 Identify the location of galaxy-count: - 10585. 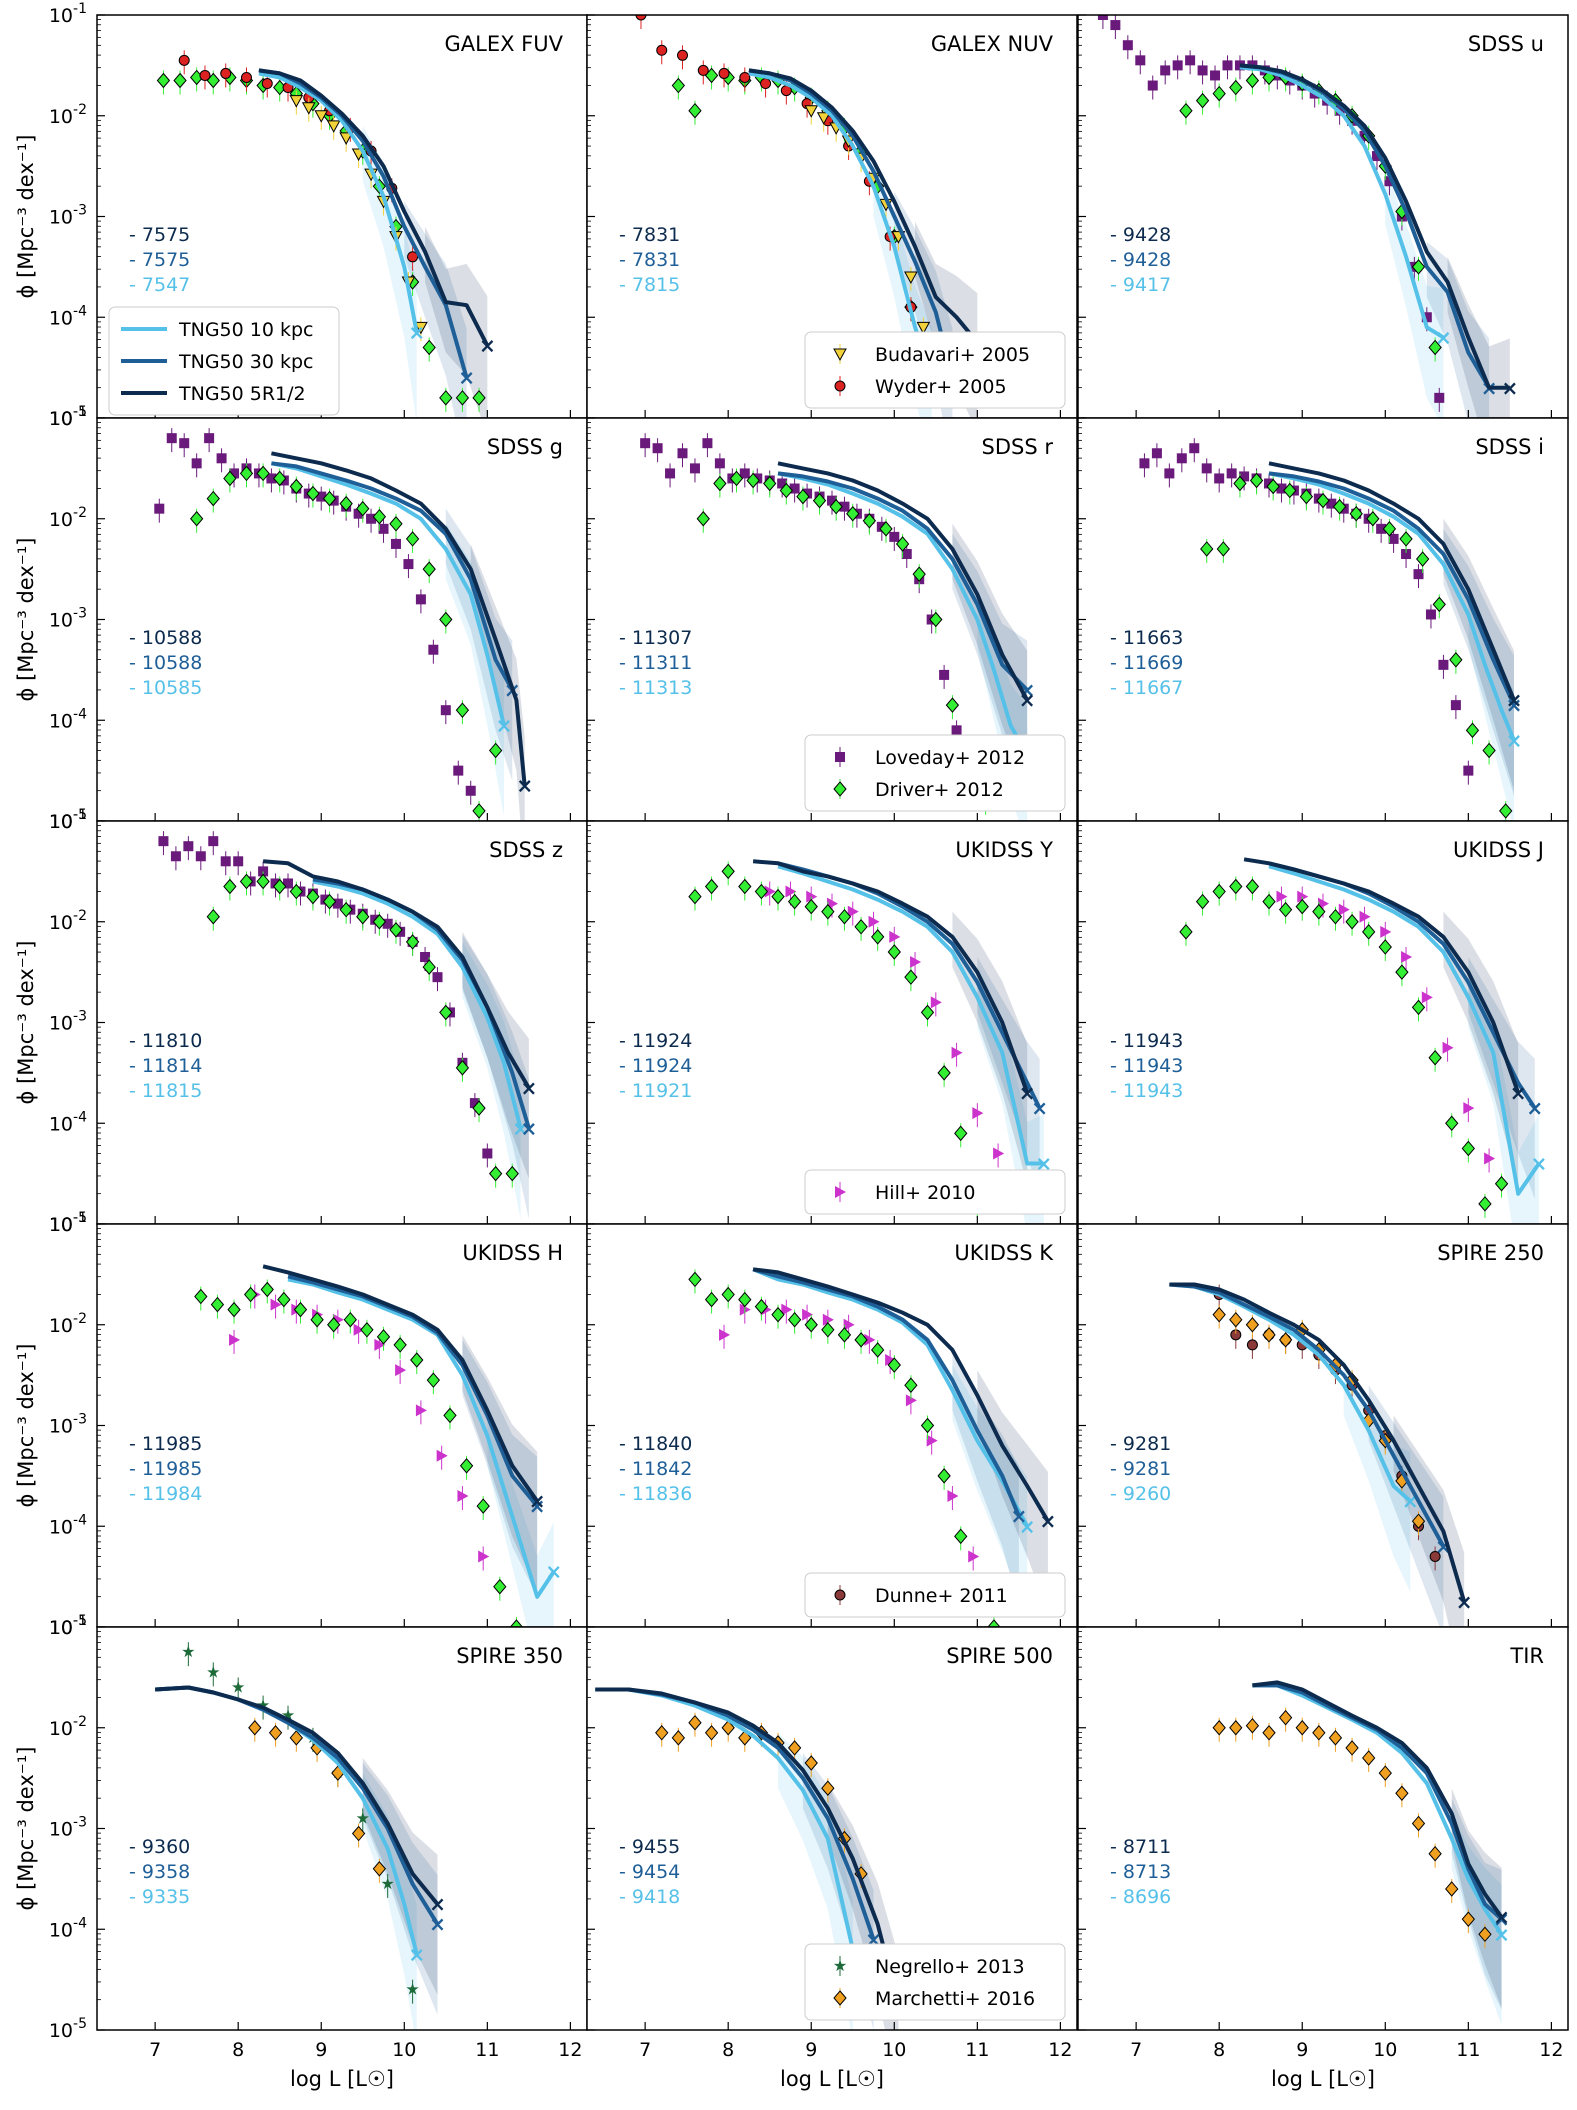
(165, 688).